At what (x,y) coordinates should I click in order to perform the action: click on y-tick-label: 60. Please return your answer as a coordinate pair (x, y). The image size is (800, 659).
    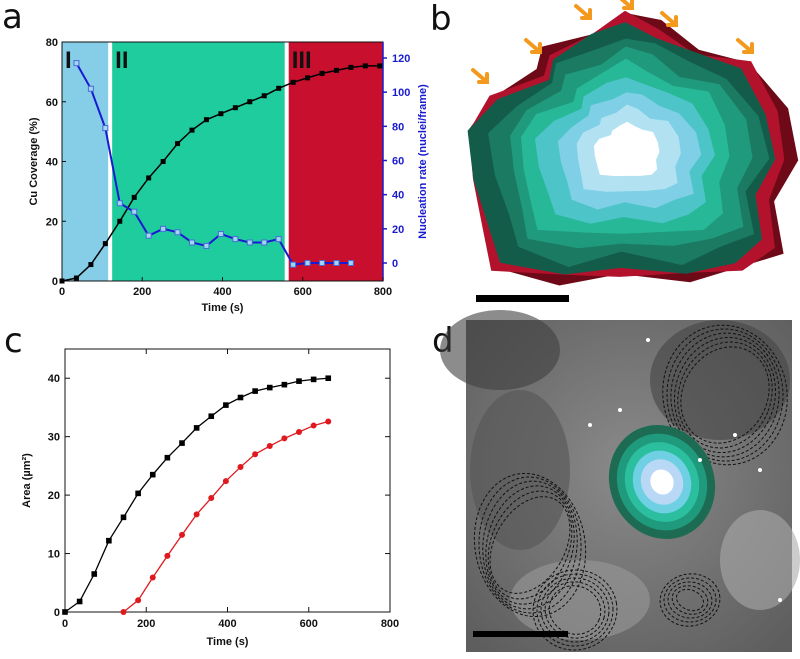
    Looking at the image, I should click on (52, 103).